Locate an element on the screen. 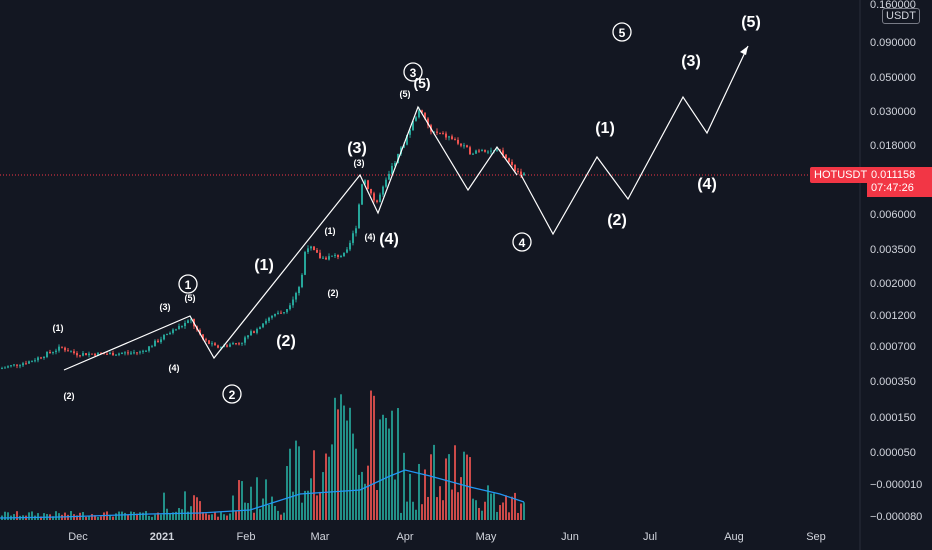 Image resolution: width=932 pixels, height=550 pixels. price-axis-label: 0.000150 is located at coordinates (893, 418).